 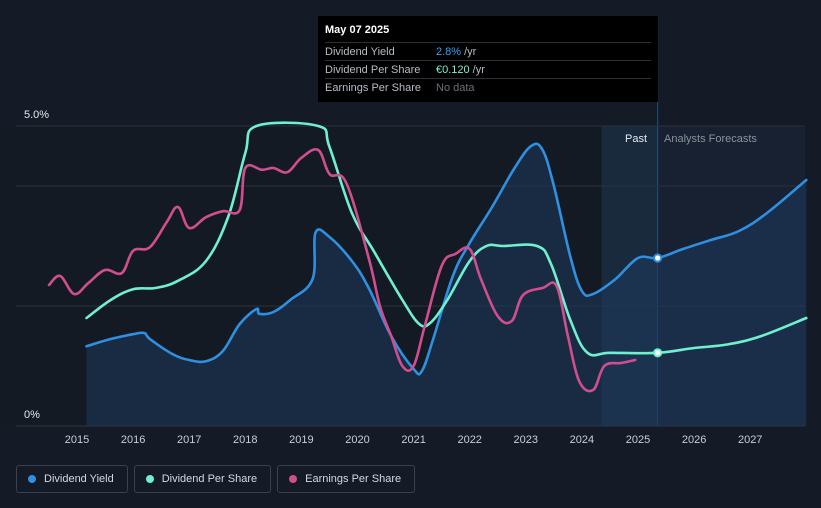 What do you see at coordinates (636, 139) in the screenshot?
I see `past-label: Past` at bounding box center [636, 139].